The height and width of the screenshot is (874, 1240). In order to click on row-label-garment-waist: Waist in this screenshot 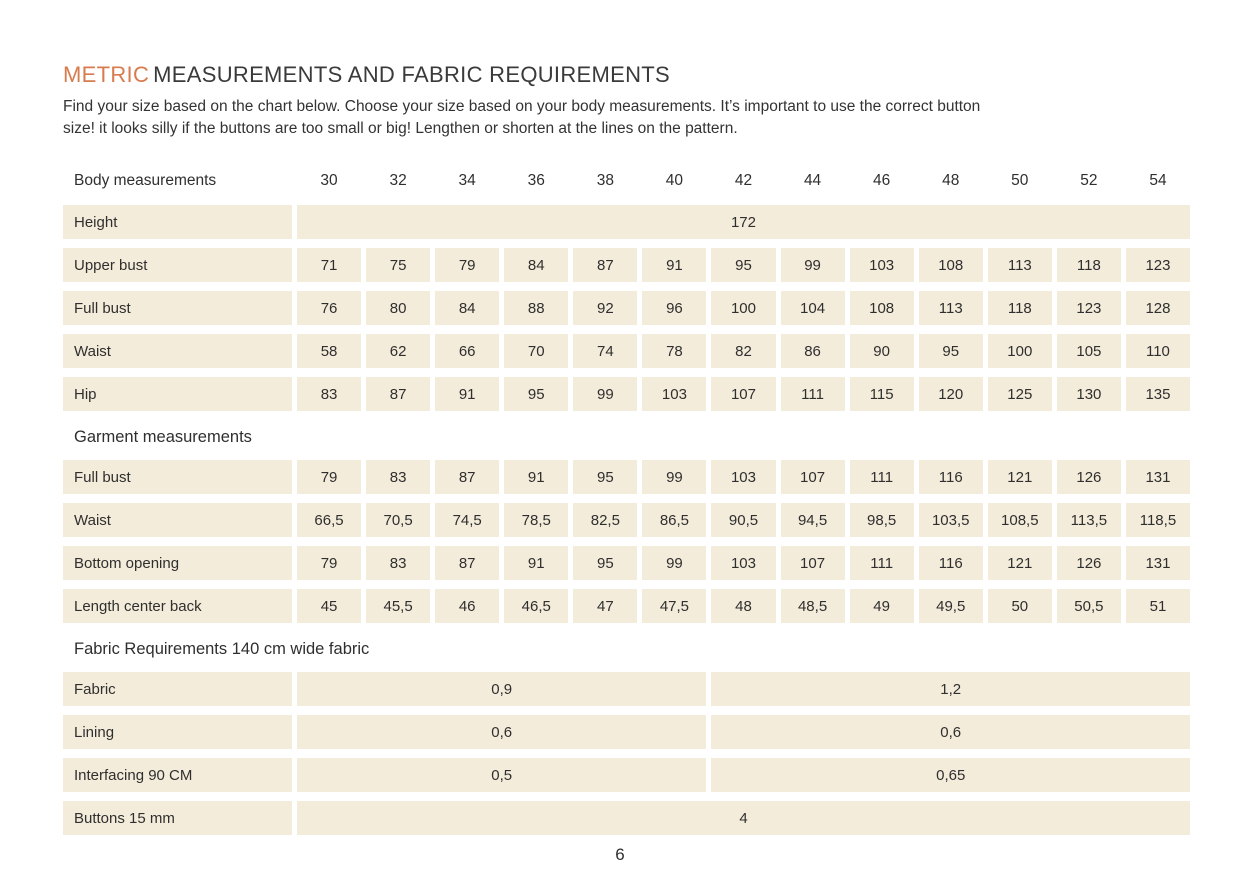, I will do `click(177, 520)`.